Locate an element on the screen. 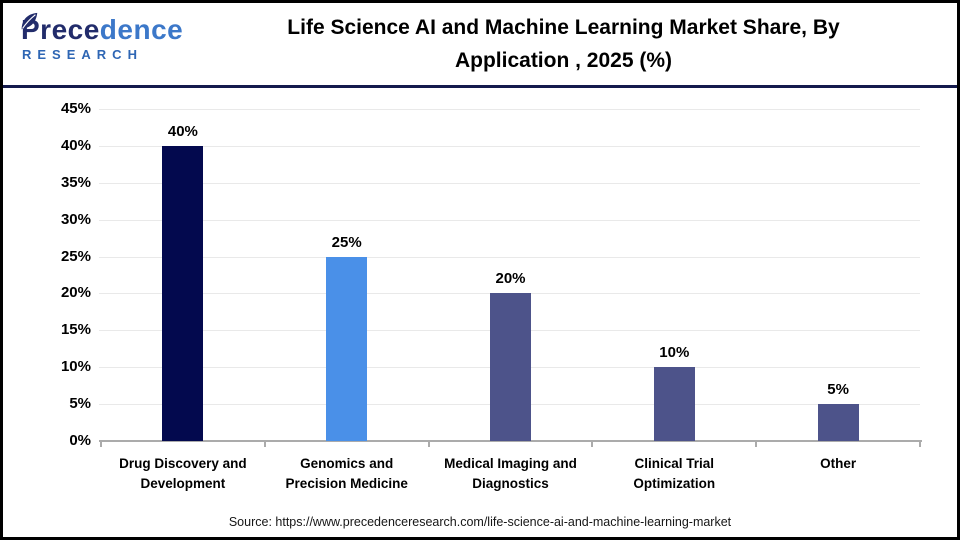 This screenshot has width=960, height=540. y-axis-label: 15% is located at coordinates (75, 330).